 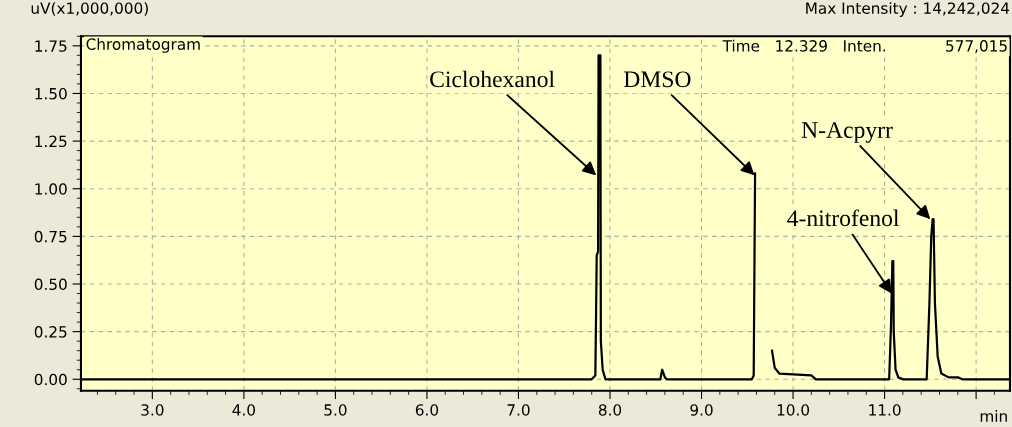 I want to click on y-tick-label: 0.50, so click(x=50, y=284).